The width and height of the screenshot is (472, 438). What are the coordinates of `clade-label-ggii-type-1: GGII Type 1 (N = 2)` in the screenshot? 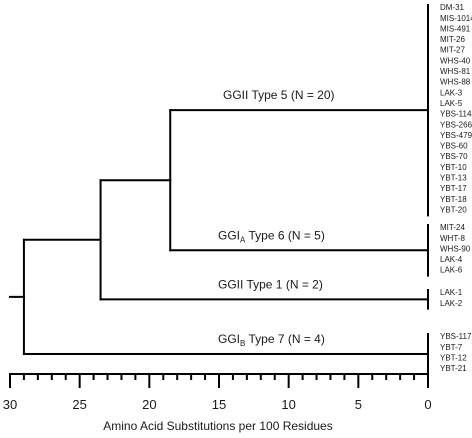 It's located at (270, 284).